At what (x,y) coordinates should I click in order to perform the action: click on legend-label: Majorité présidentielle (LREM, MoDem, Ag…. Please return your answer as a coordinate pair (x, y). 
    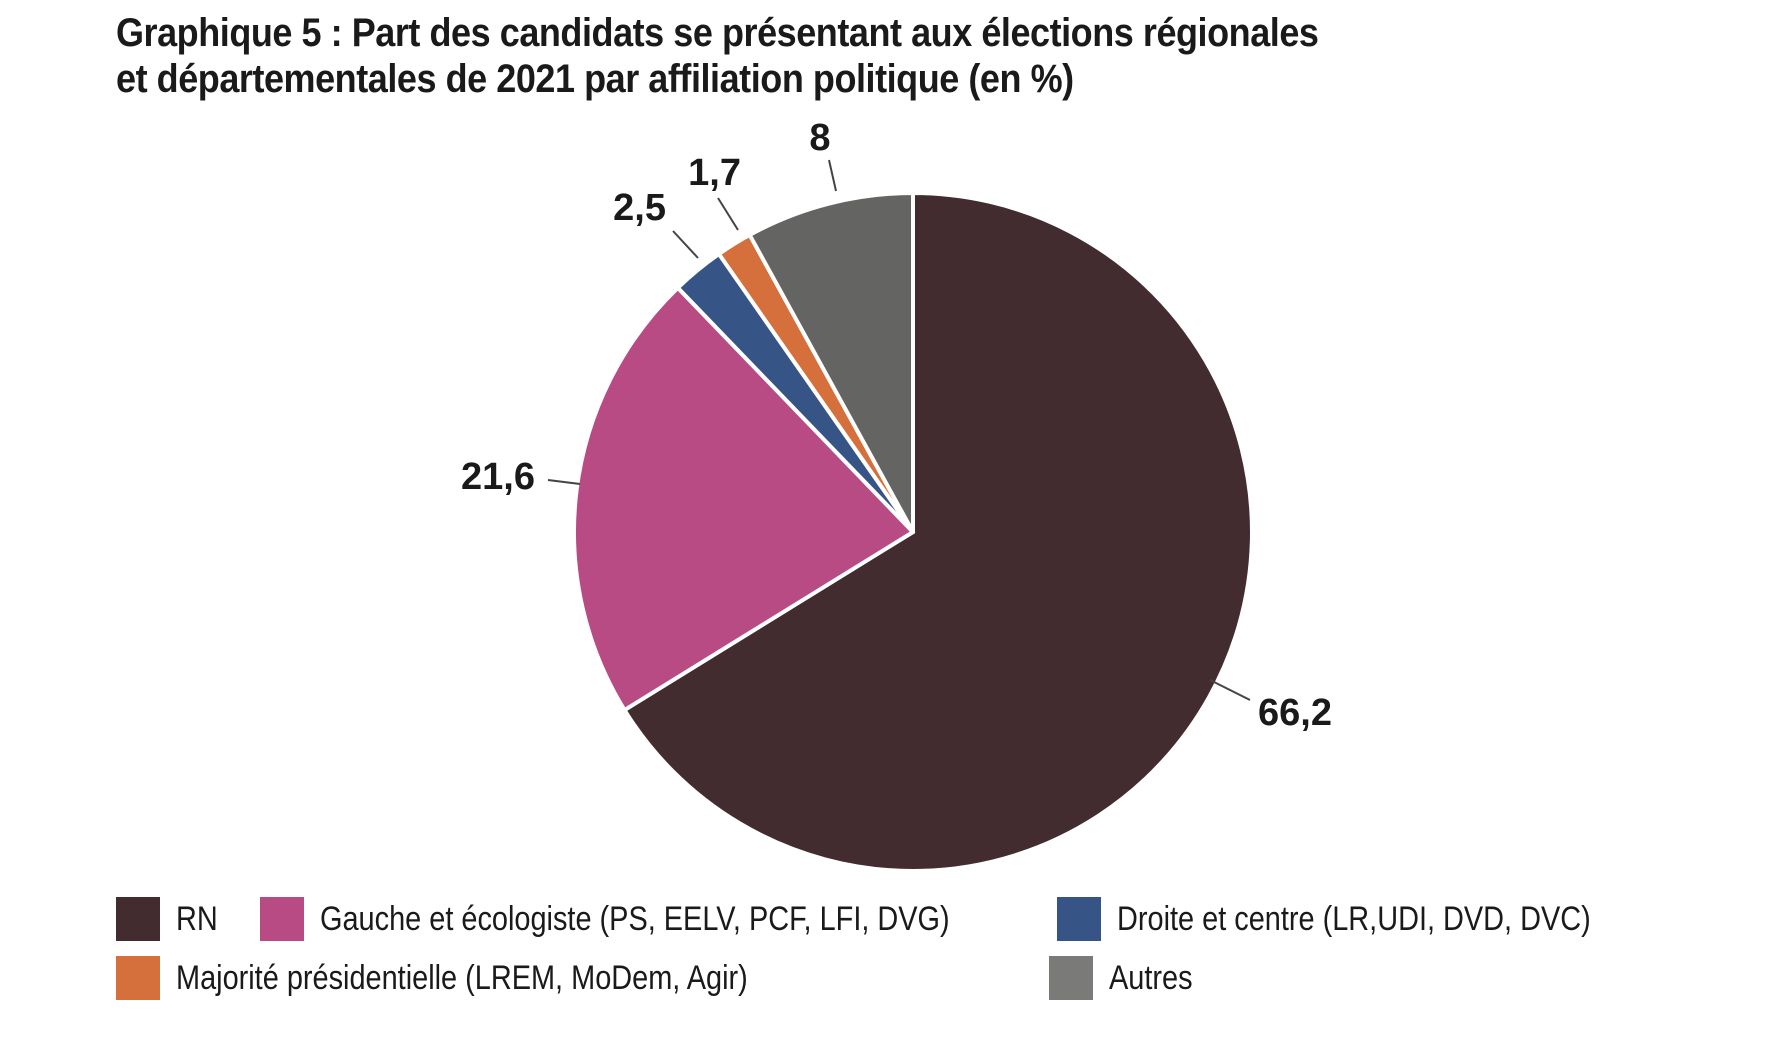
    Looking at the image, I should click on (462, 977).